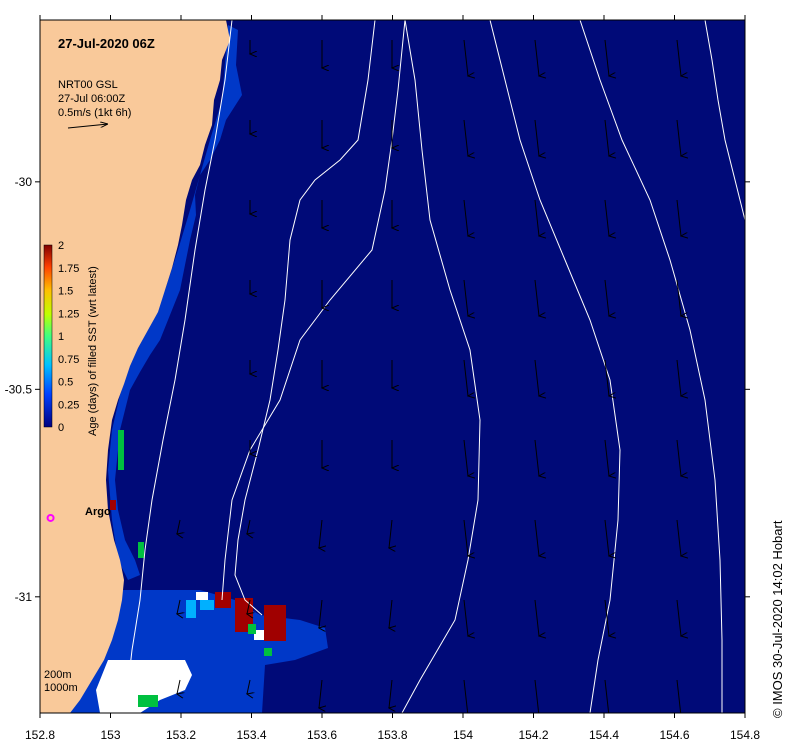  Describe the element at coordinates (65, 383) in the screenshot. I see `colorbar-tick-label: 0.5` at that location.